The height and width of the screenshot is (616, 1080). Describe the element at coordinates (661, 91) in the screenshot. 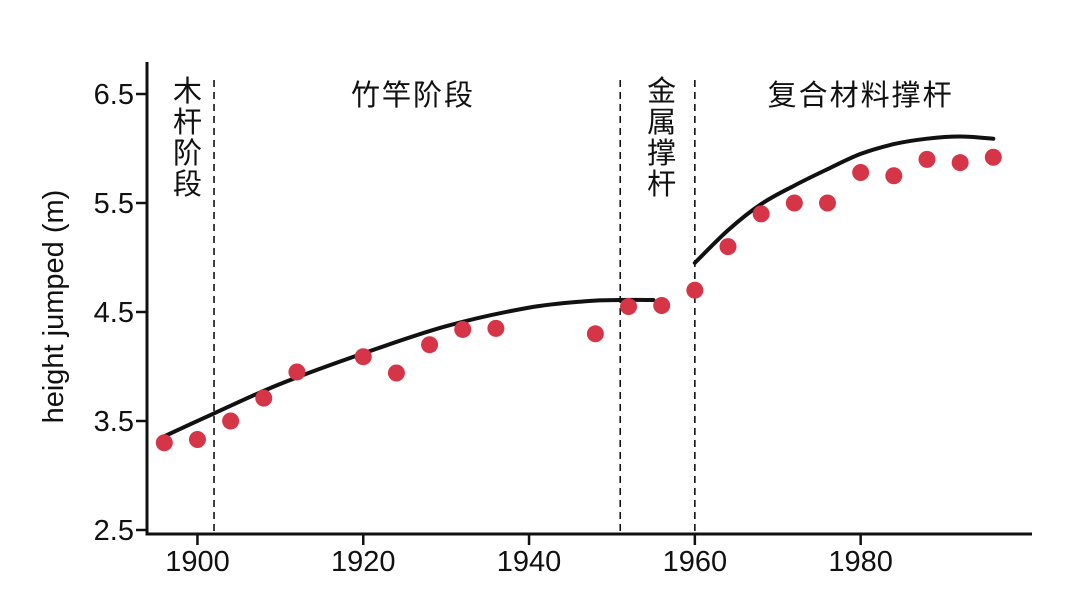

I see `era-label-char: 金` at that location.